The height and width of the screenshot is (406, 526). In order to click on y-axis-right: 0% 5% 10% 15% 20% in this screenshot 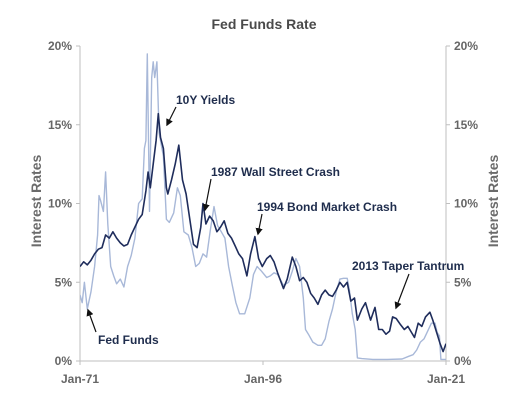, I will do `click(462, 203)`.